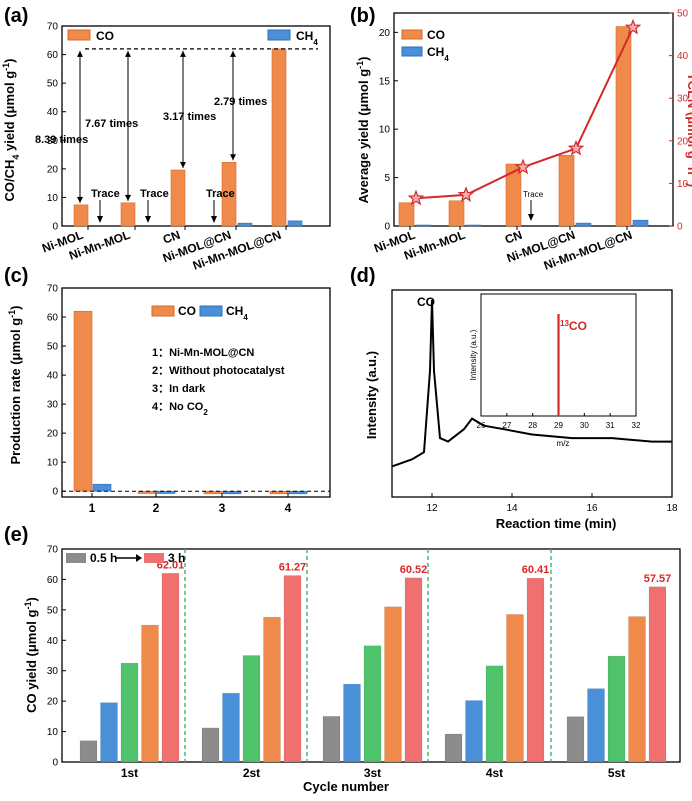 This screenshot has height=801, width=692. I want to click on panel-a-category-label: CN, so click(171, 237).